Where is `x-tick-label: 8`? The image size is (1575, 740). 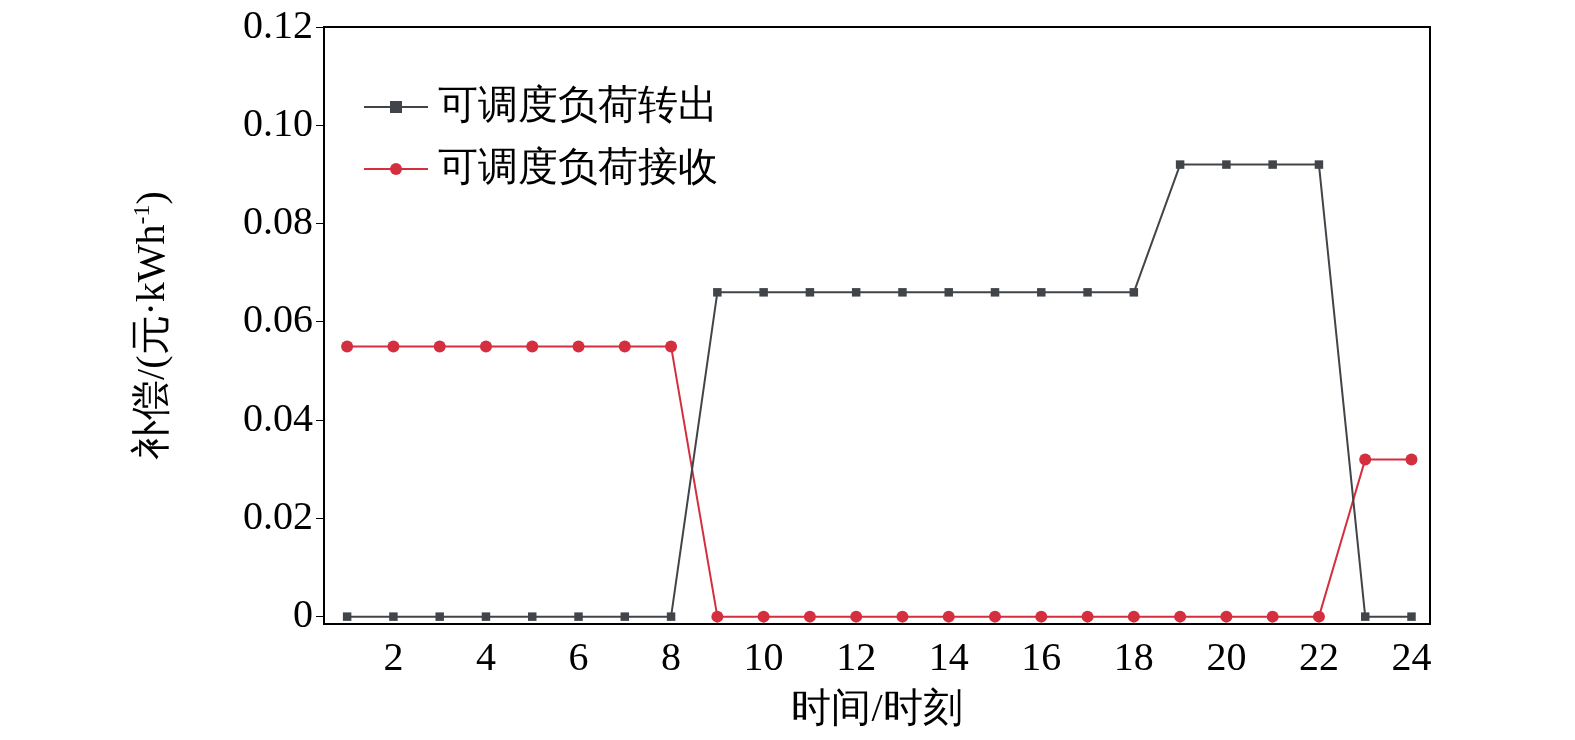 x-tick-label: 8 is located at coordinates (671, 656).